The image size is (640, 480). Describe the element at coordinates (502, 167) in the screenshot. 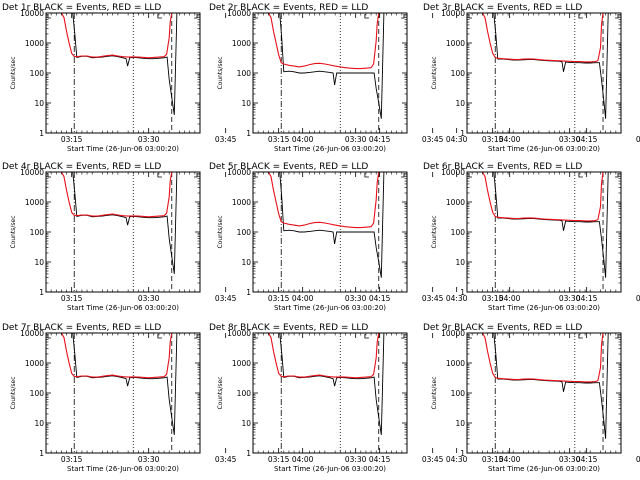

I see `panel-title: Det 6r BLACK = Events, RED = LLD` at that location.